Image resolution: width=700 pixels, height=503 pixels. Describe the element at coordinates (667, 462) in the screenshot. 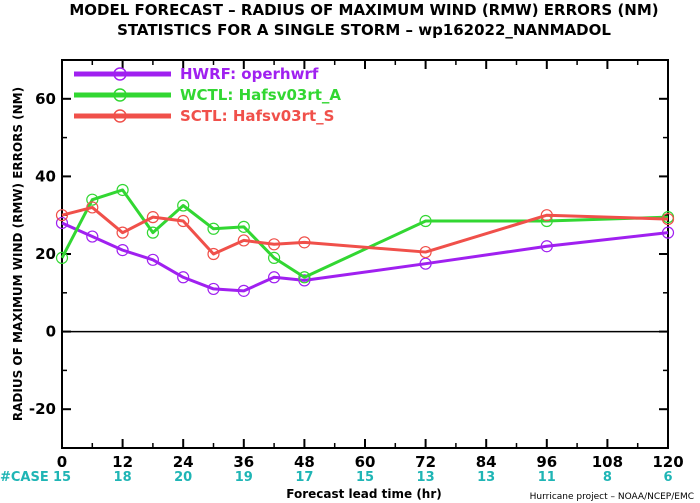

I see `x-tick-label: 120` at that location.